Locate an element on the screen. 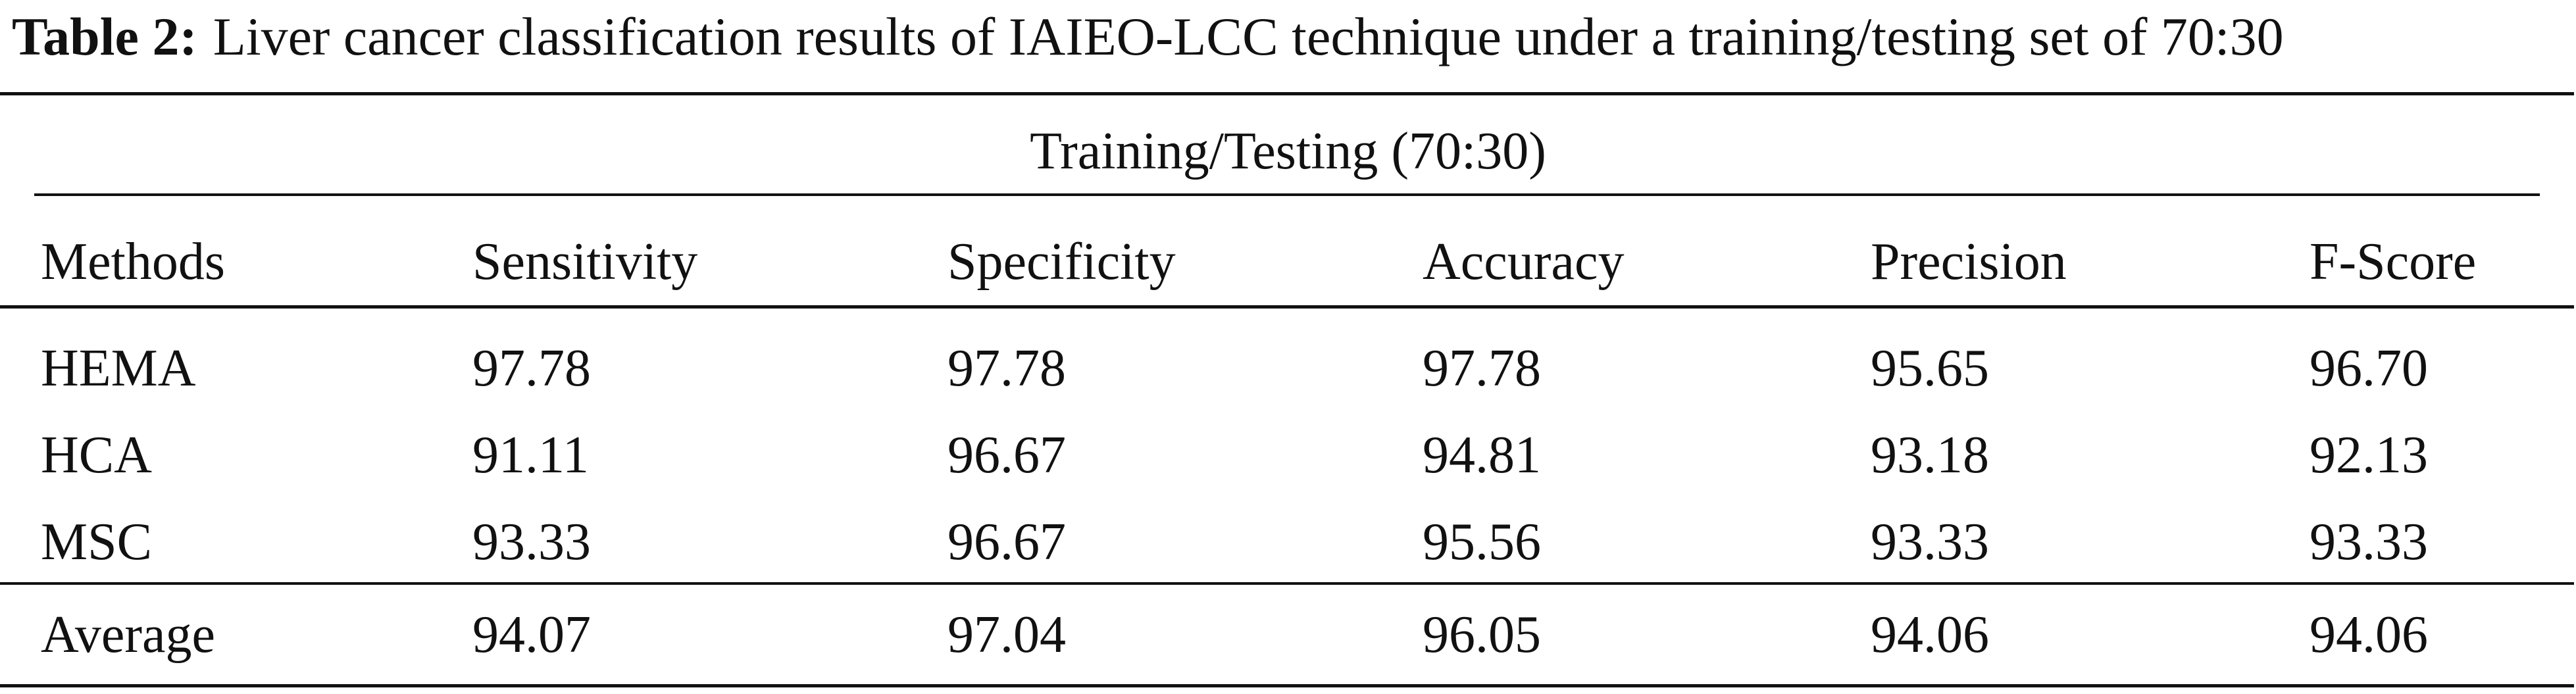 The image size is (2576, 694). table-row-average-precision: 94.06 is located at coordinates (1930, 635).